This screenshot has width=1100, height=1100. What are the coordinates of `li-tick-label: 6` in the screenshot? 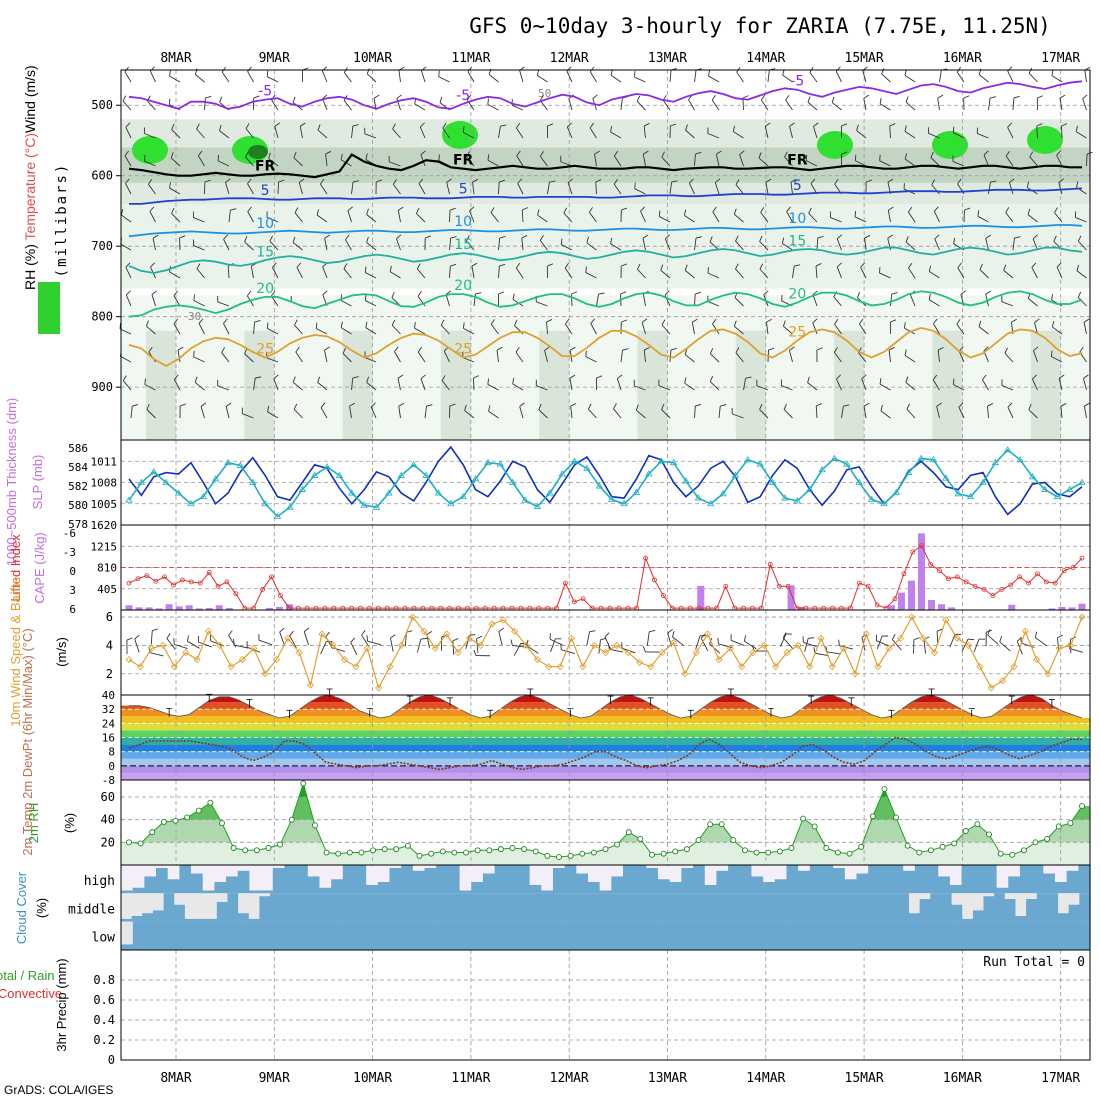 It's located at (72, 609).